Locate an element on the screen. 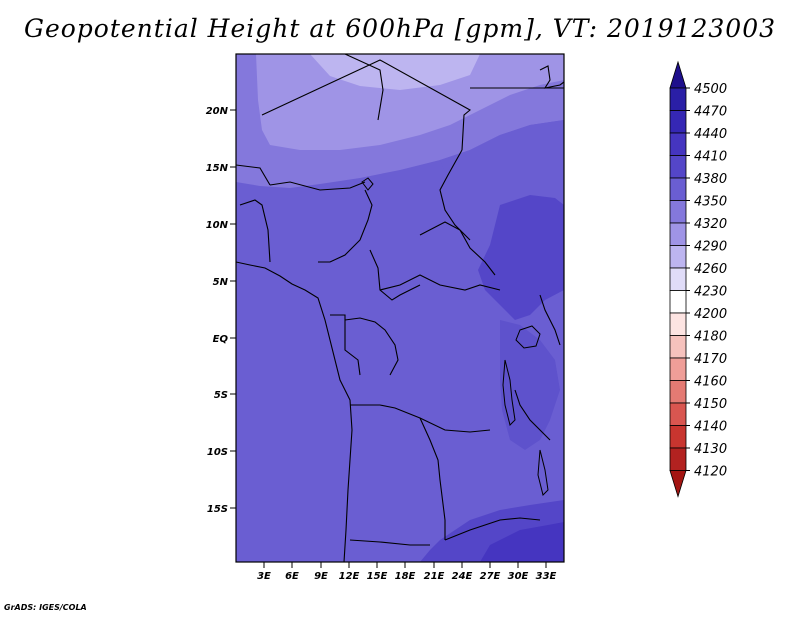 This screenshot has height=618, width=800. grads-credit: GrADS: IGES/COLA is located at coordinates (45, 607).